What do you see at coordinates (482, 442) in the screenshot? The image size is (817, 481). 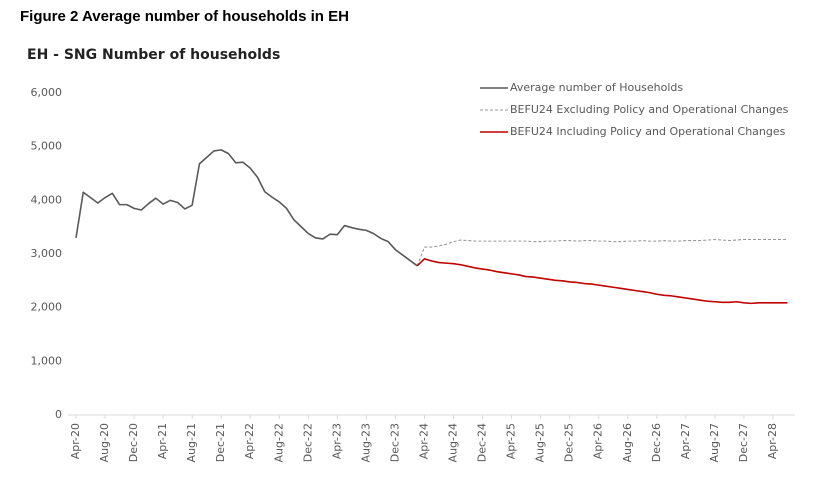 I see `x-tick-label: Dec-24` at bounding box center [482, 442].